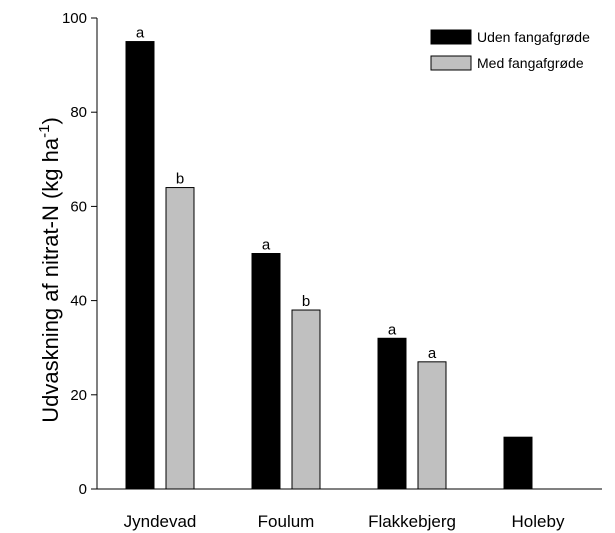 This screenshot has width=615, height=533. What do you see at coordinates (78, 395) in the screenshot?
I see `y-tick-label: 20` at bounding box center [78, 395].